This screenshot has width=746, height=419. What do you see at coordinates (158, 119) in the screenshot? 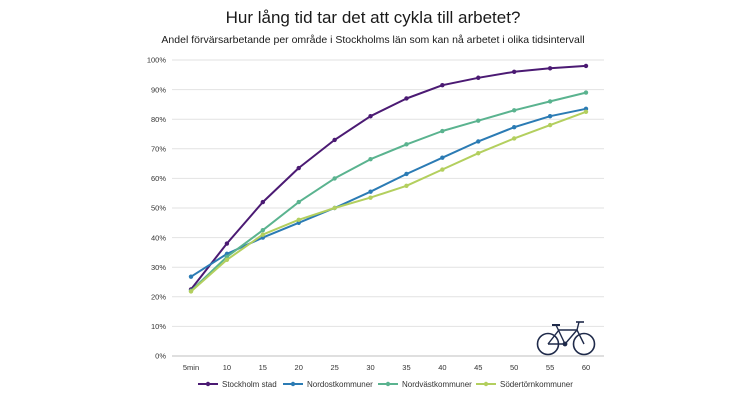
I see `y-tick-label: 80%` at bounding box center [158, 119].